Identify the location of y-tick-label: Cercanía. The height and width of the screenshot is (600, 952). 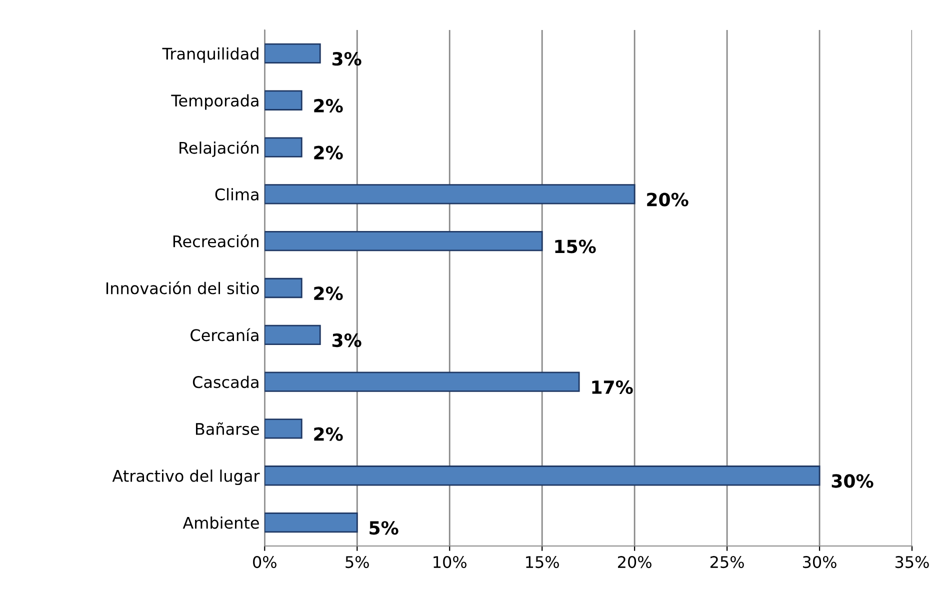
(224, 335).